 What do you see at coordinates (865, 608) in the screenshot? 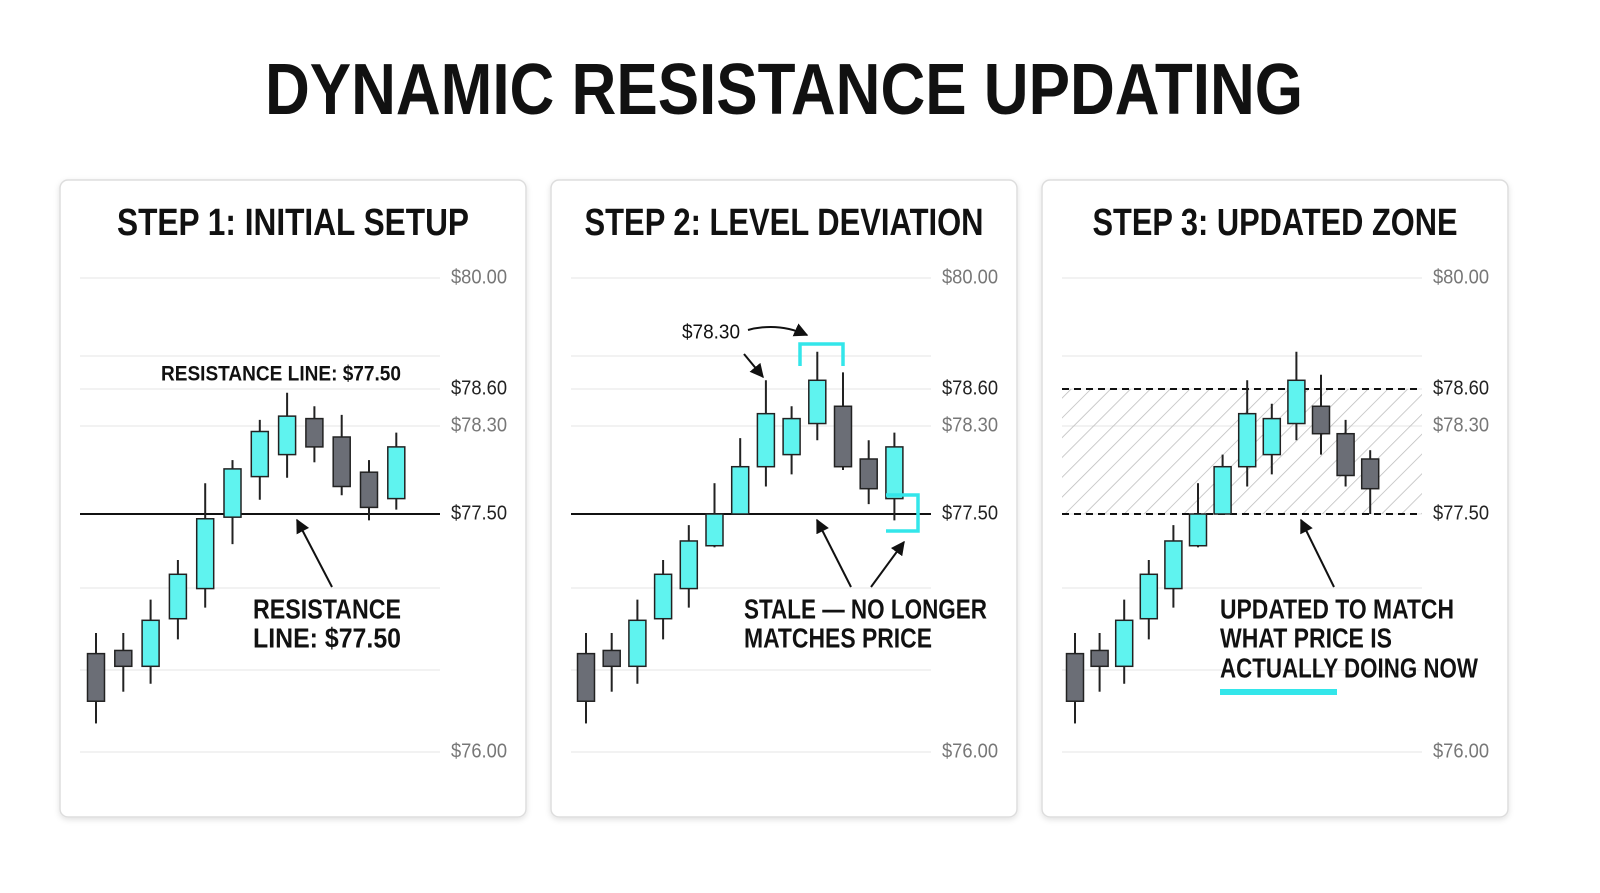
I see `annotation: STALE — NO LONGER` at bounding box center [865, 608].